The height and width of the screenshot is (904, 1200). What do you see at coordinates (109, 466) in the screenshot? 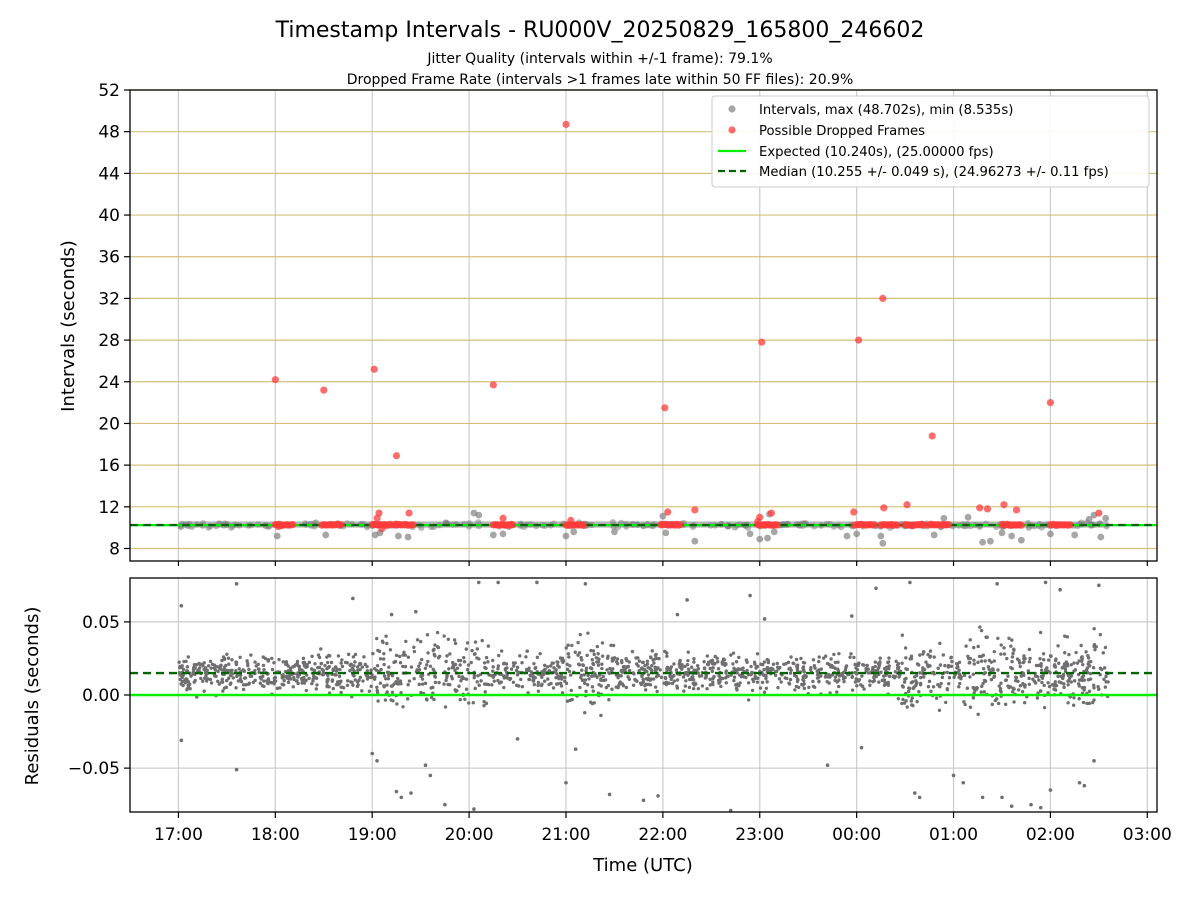
I see `intervals-y-tick-label: 16` at bounding box center [109, 466].